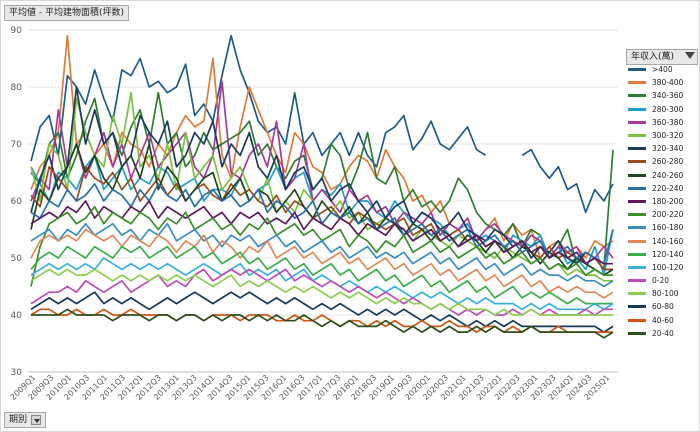 The height and width of the screenshot is (432, 700). I want to click on legend-label: 120-140, so click(668, 254).